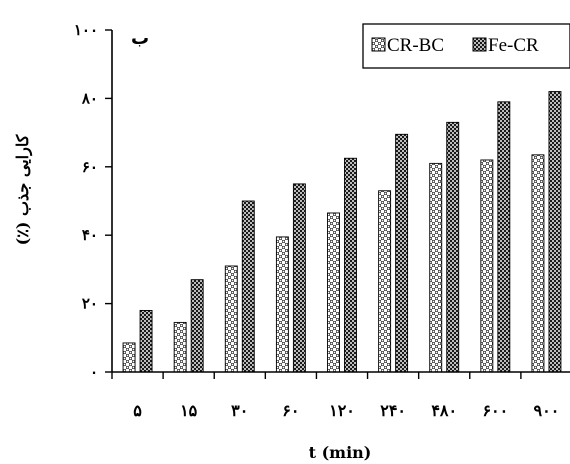  What do you see at coordinates (547, 410) in the screenshot?
I see `x-tick-label: ۹۰۰` at bounding box center [547, 410].